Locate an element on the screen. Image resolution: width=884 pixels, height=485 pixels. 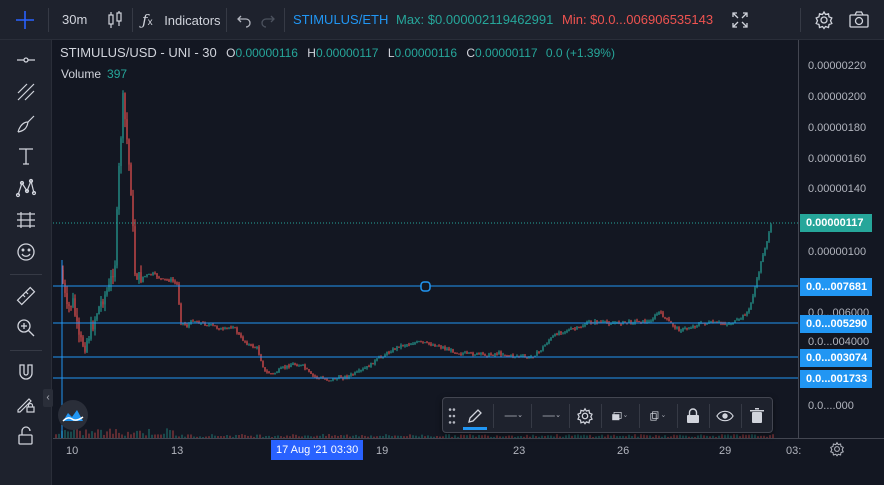
clone-icon is located at coordinates (658, 416).